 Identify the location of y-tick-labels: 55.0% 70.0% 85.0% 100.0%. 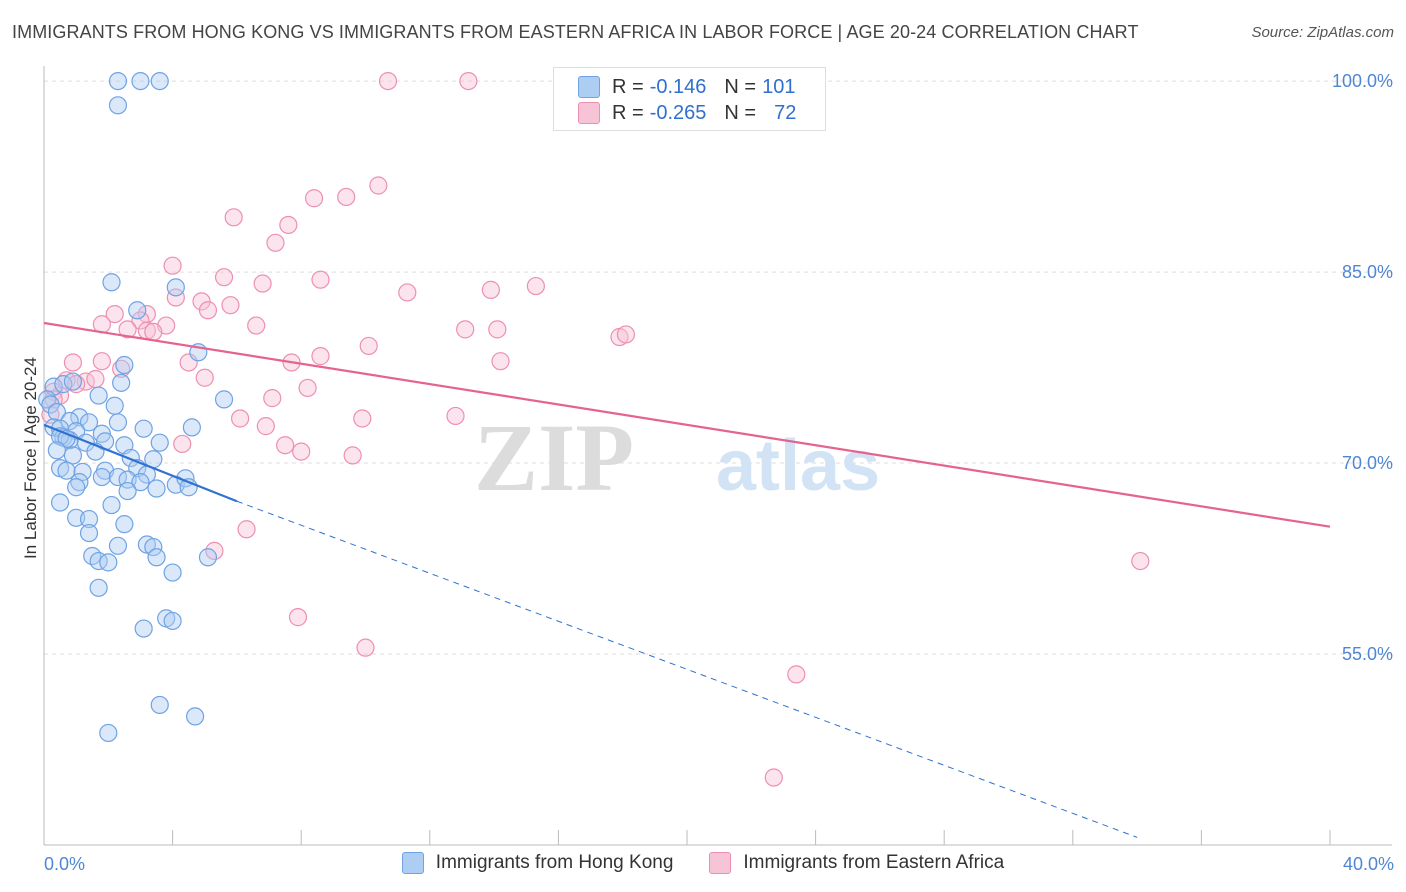
(1362, 367).